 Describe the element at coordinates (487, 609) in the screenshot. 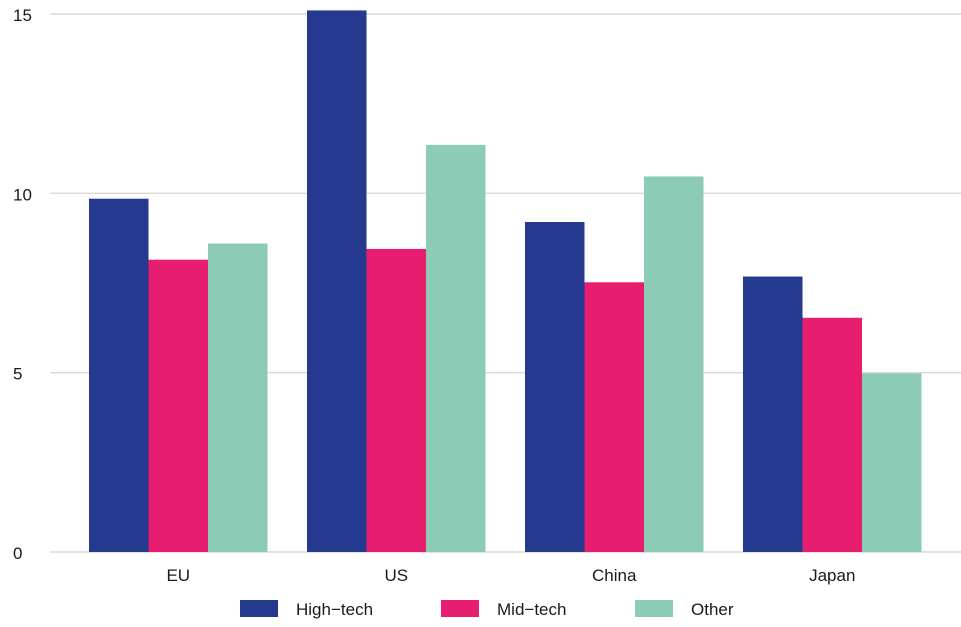

I see `legend: High−tech Mid−tech Other` at that location.